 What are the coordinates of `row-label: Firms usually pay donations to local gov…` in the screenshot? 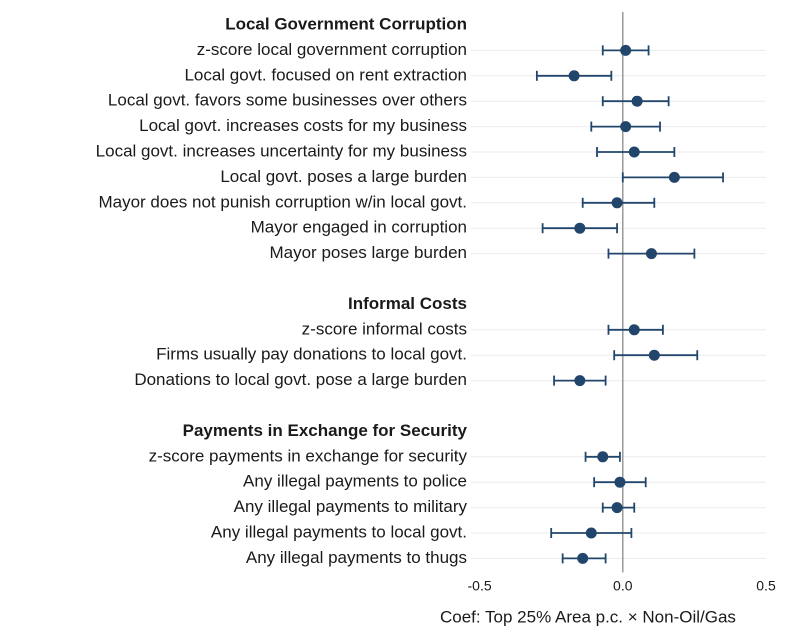 It's located at (311, 354).